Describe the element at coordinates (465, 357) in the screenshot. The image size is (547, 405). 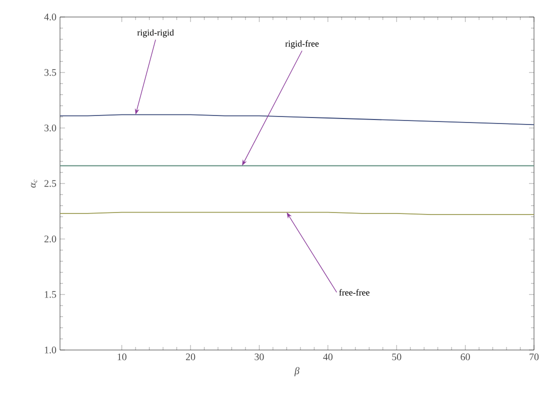
I see `x-tick-label: 60` at that location.